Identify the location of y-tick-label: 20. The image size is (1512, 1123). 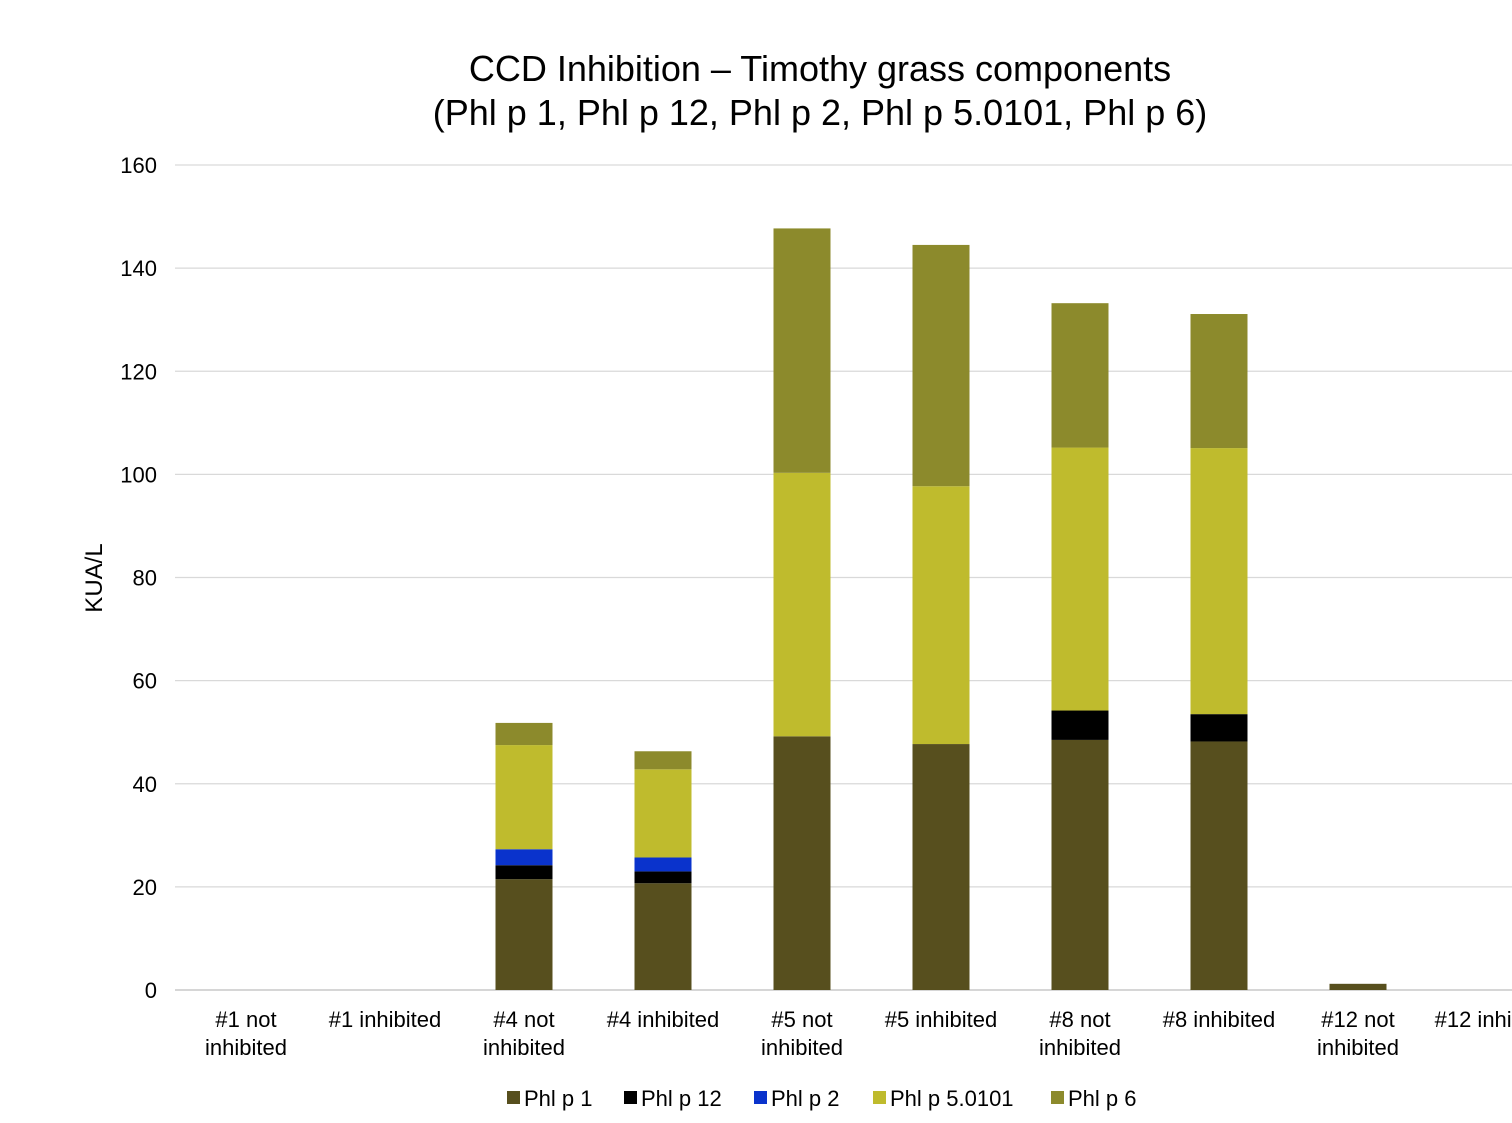
(145, 887).